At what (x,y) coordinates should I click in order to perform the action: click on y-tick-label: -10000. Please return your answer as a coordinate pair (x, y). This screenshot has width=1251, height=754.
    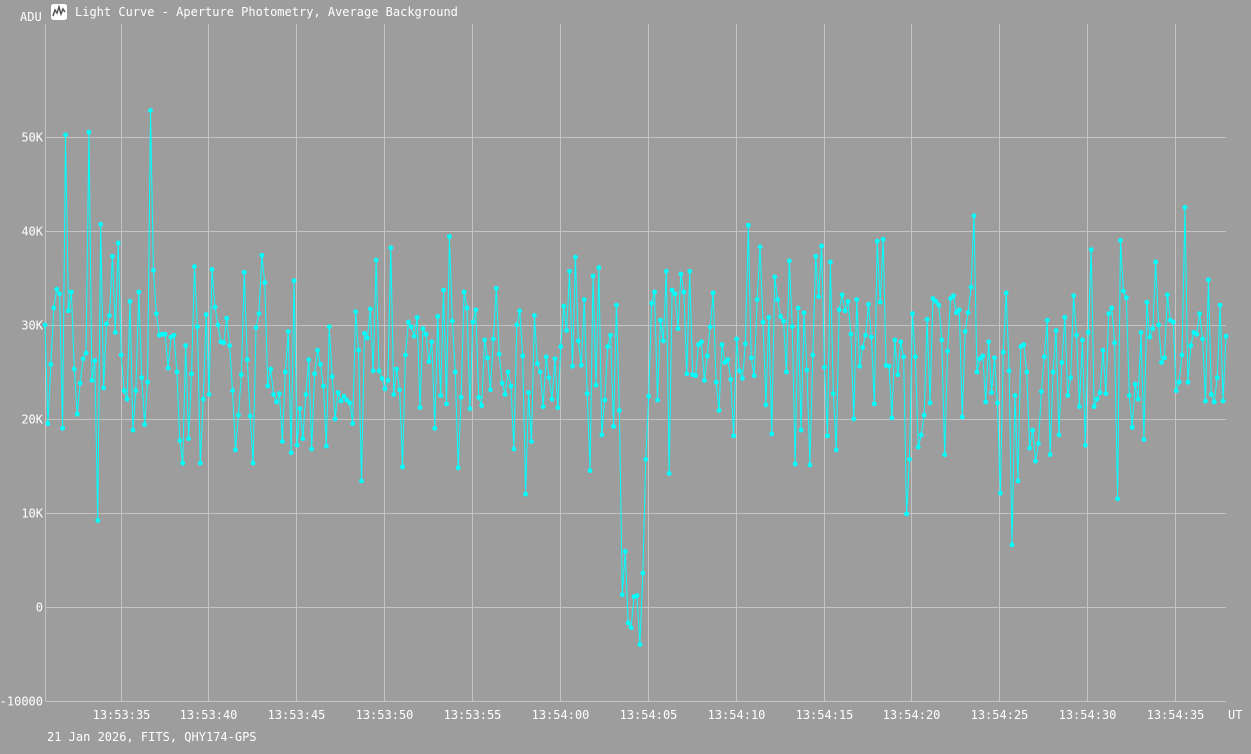
    Looking at the image, I should click on (21, 702).